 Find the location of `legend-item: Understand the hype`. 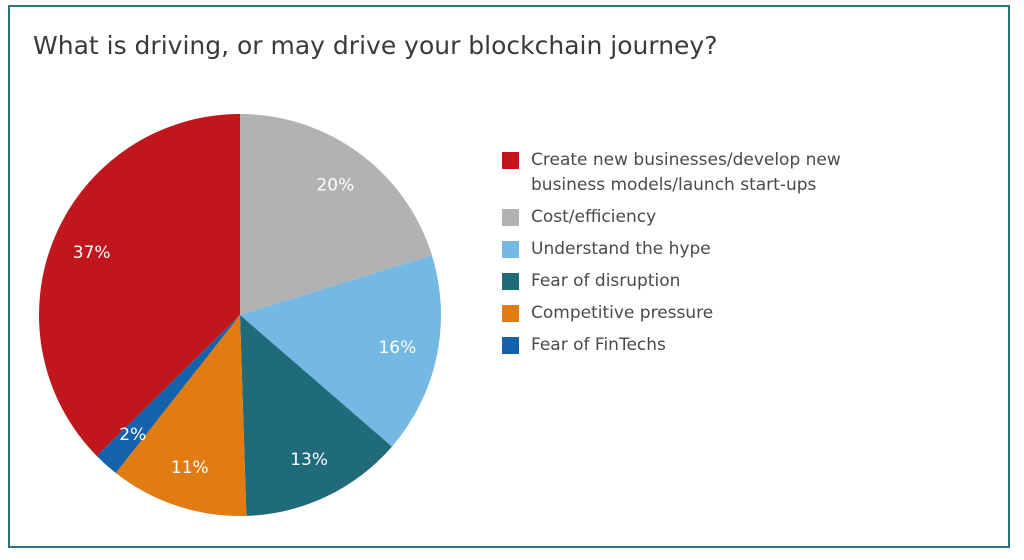

legend-item: Understand the hype is located at coordinates (674, 249).